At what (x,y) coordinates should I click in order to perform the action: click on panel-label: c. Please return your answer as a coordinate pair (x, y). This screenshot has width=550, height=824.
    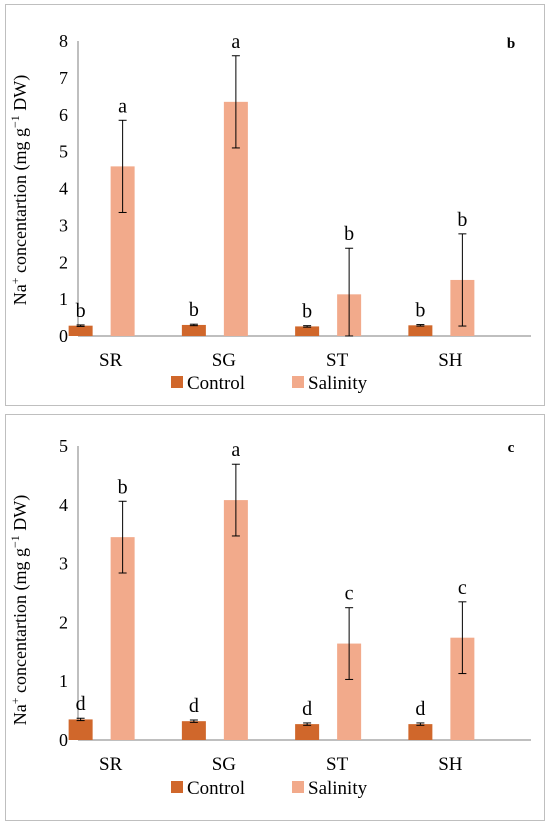
    Looking at the image, I should click on (511, 448).